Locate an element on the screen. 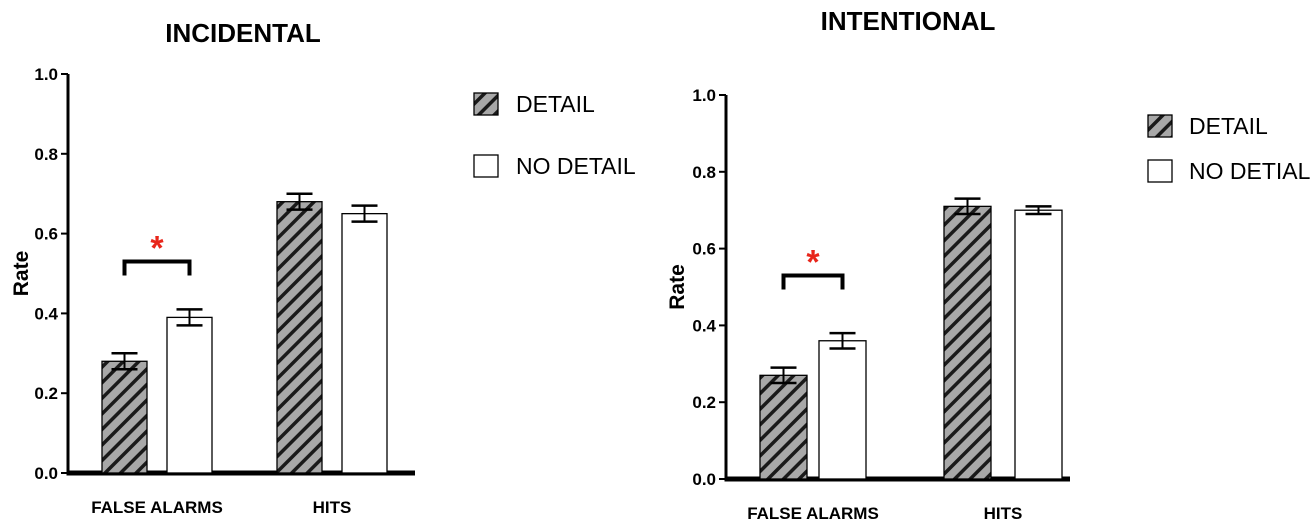  legend-item-no-detial: NO DETIAL is located at coordinates (1229, 171).